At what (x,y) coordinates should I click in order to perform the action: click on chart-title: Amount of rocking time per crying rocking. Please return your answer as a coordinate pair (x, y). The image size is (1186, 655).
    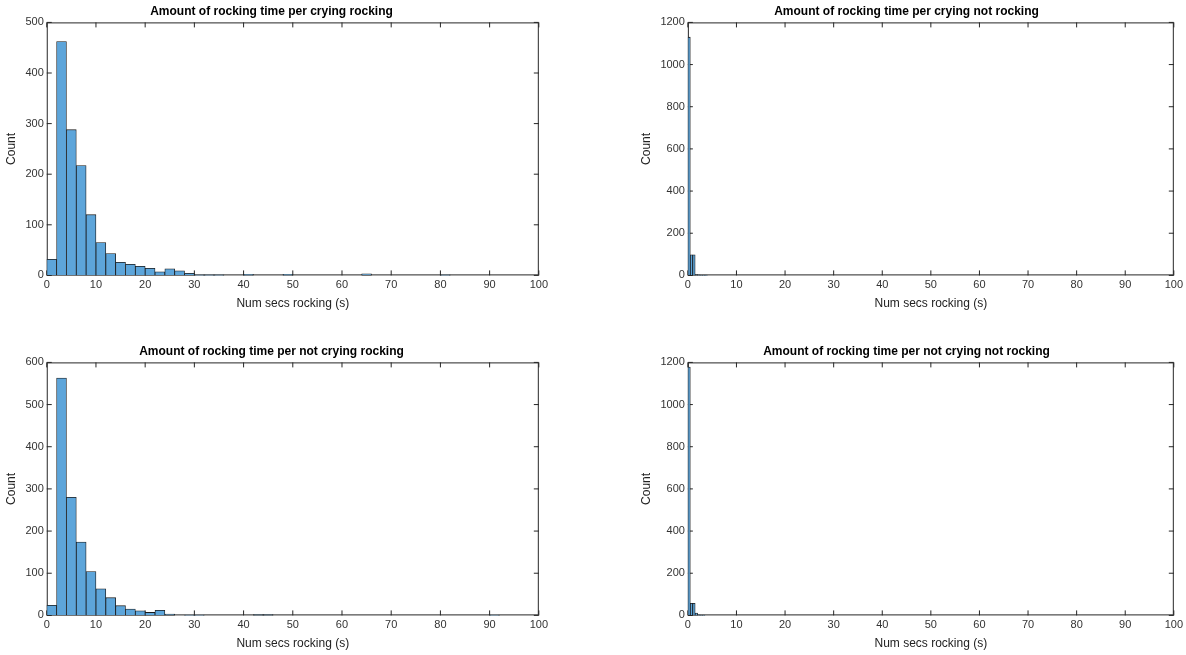
    Looking at the image, I should click on (271, 10).